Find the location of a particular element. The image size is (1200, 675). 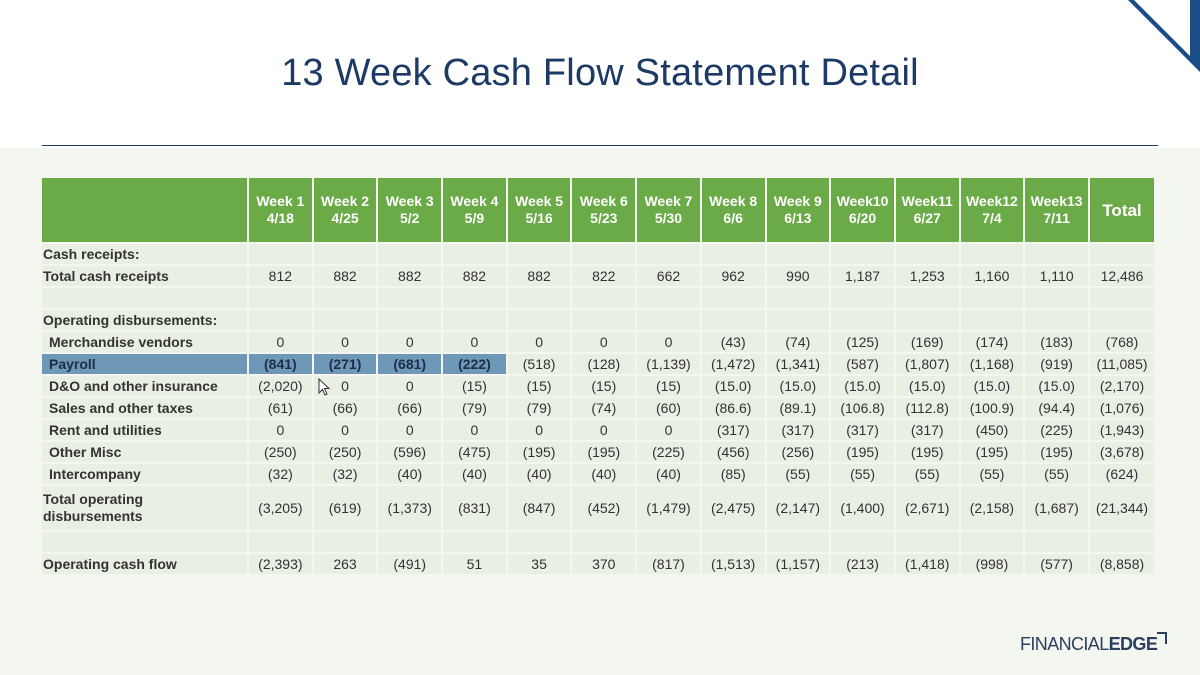

value-cell: (112.8) is located at coordinates (927, 408).